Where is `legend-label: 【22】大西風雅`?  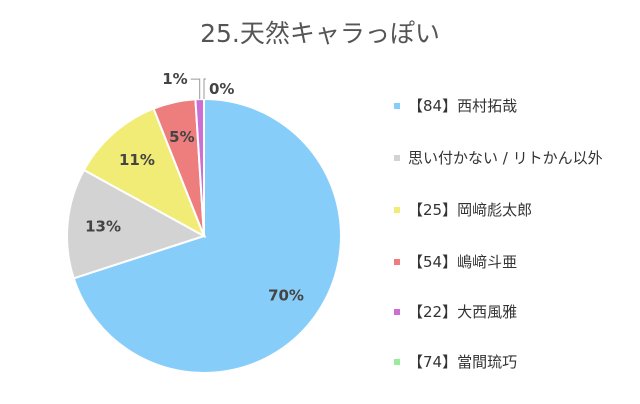 legend-label: 【22】大西風雅 is located at coordinates (463, 312).